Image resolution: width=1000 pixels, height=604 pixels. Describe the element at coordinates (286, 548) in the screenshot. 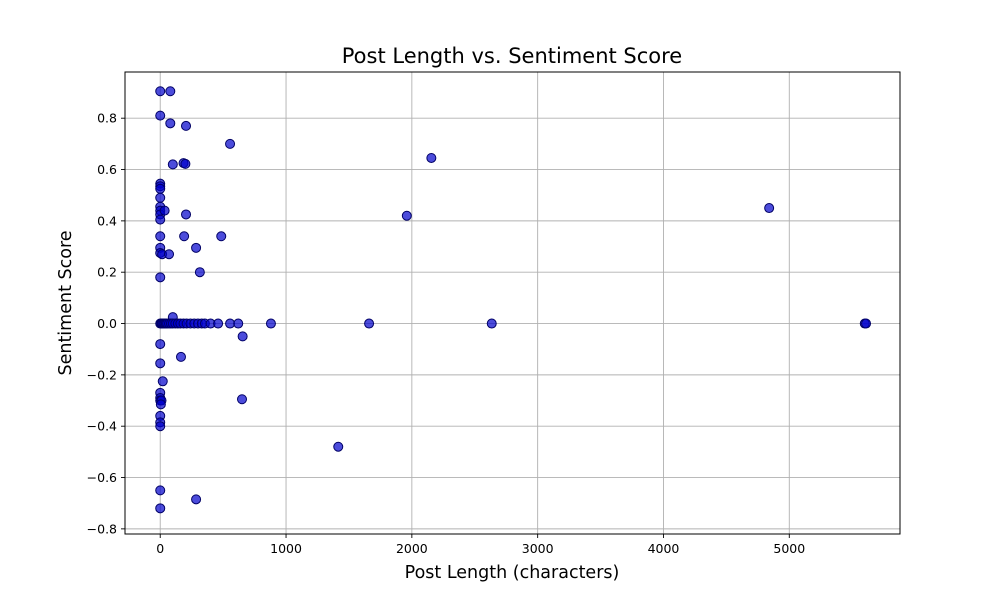

I see `x-tick-label: 1000` at that location.